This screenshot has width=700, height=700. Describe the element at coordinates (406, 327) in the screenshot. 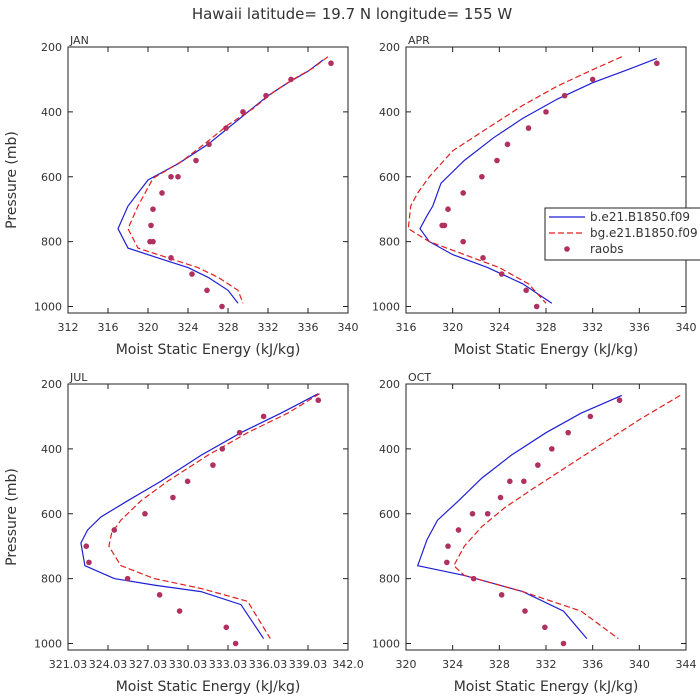

I see `x-tick-label: 316` at that location.